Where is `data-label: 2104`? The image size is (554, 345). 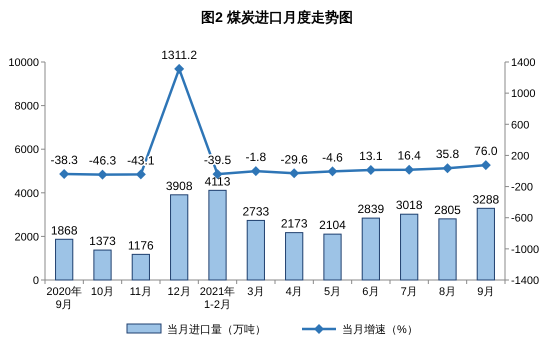
data-label: 2104 is located at coordinates (332, 225).